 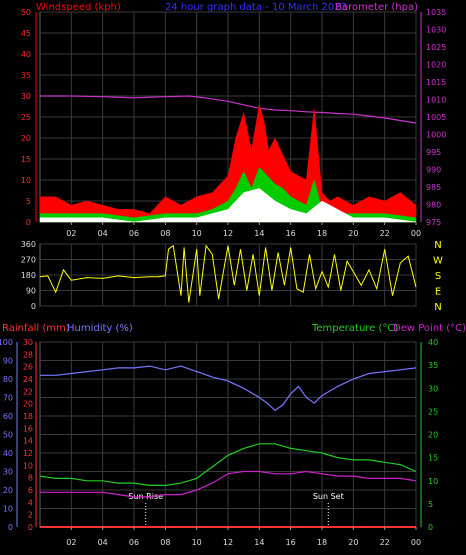 What do you see at coordinates (28, 342) in the screenshot?
I see `rain-ytick-label: 30` at bounding box center [28, 342].